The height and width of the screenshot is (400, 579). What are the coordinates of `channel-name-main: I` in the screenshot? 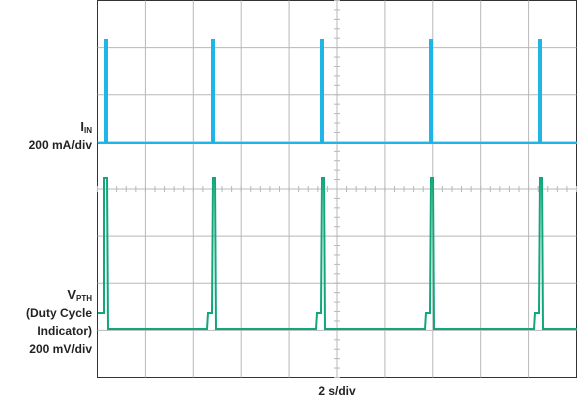 It's located at (82, 126).